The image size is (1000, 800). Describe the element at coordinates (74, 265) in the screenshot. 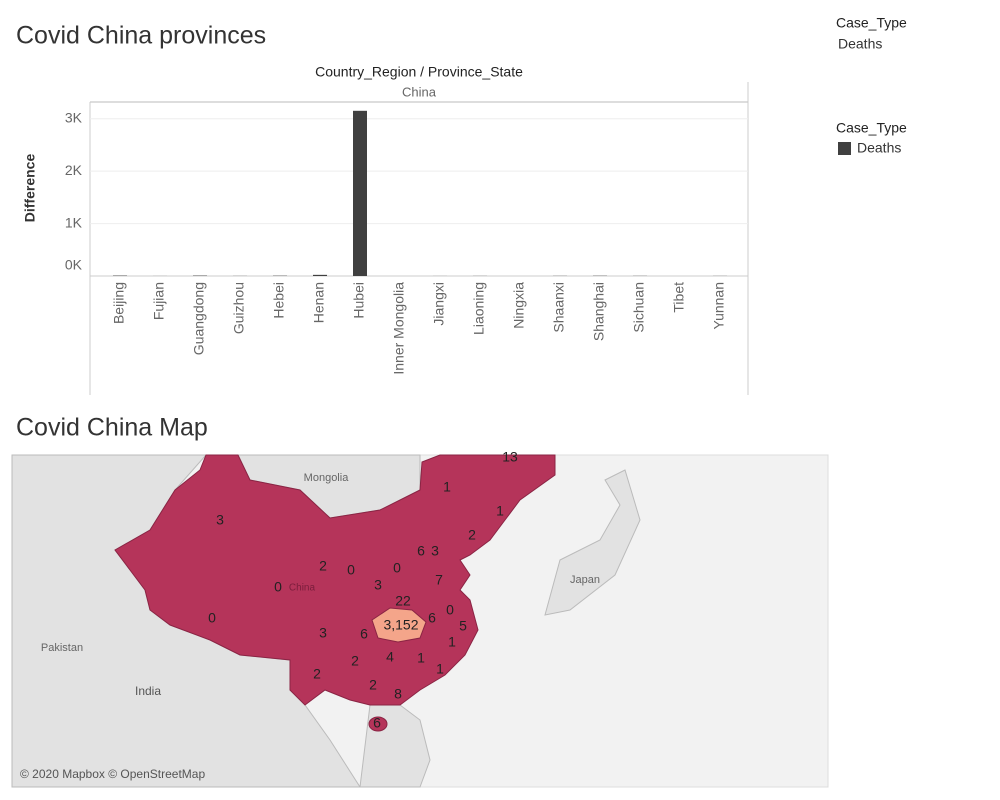

I see `y-tick-label: 0K` at that location.